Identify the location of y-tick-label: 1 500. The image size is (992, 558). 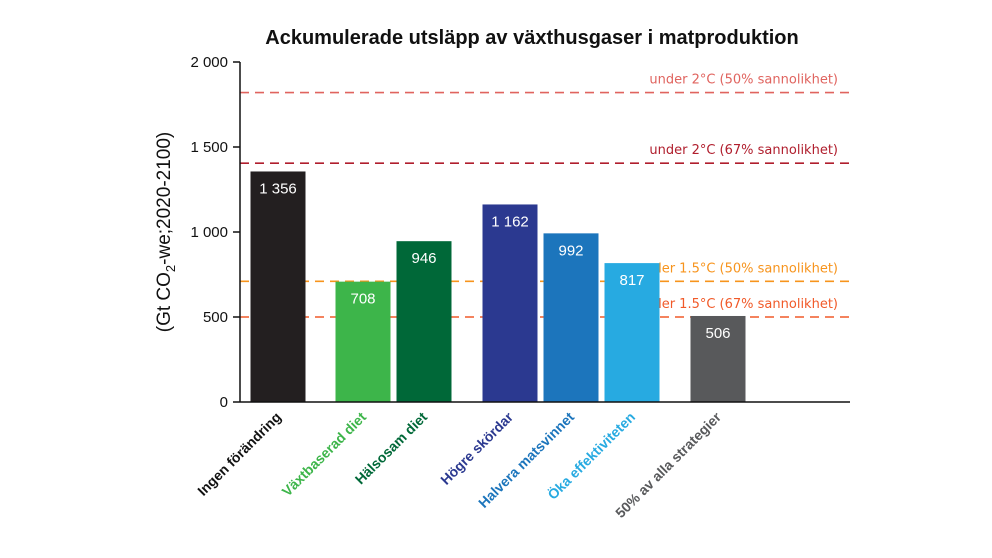
(209, 147).